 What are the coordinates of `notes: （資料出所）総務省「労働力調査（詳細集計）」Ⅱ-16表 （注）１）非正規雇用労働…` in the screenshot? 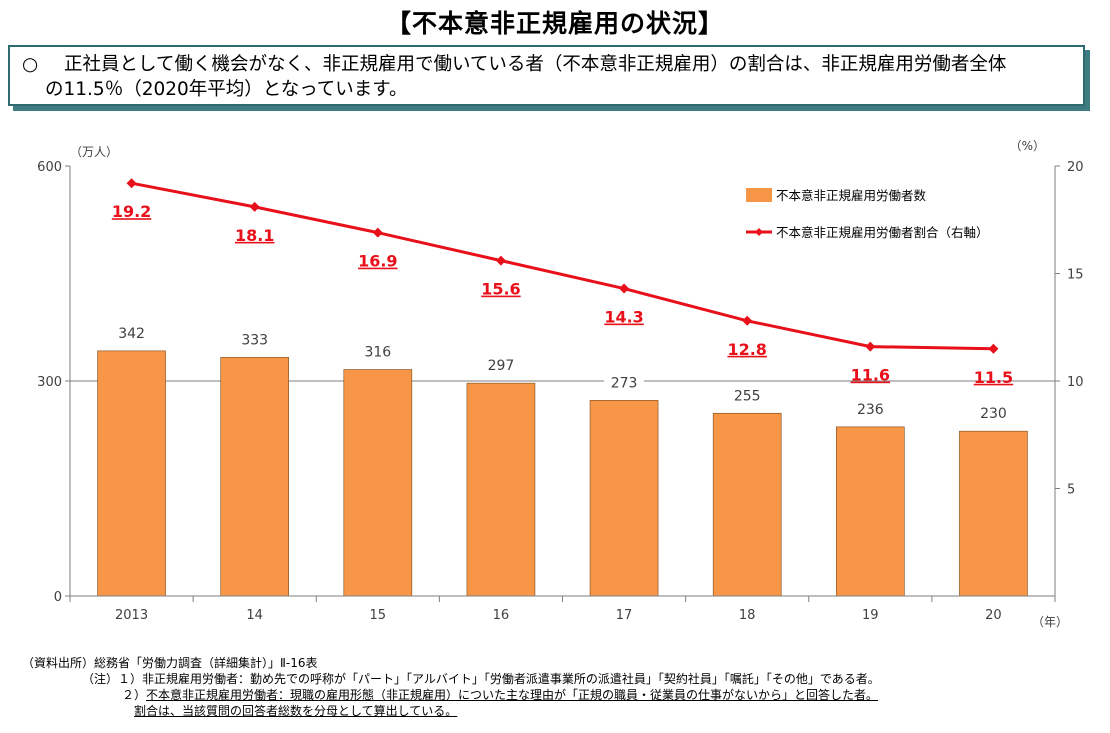 It's located at (562, 687).